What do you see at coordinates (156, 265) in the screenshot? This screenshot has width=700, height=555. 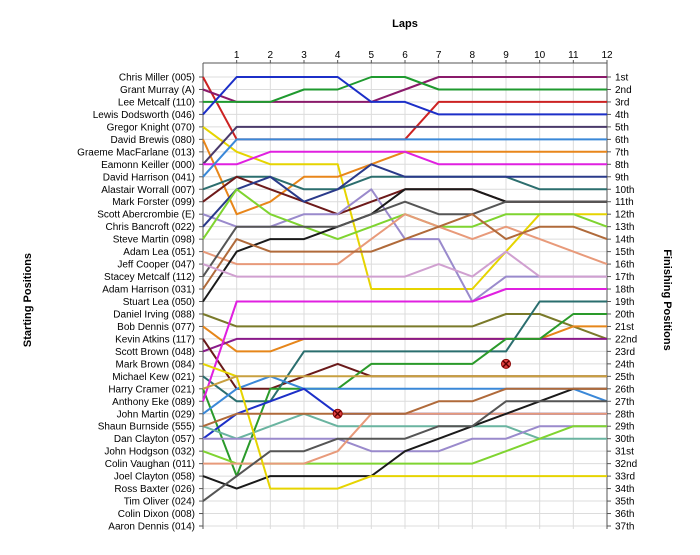 I see `driver-label: Jeff Cooper (047)` at bounding box center [156, 265].